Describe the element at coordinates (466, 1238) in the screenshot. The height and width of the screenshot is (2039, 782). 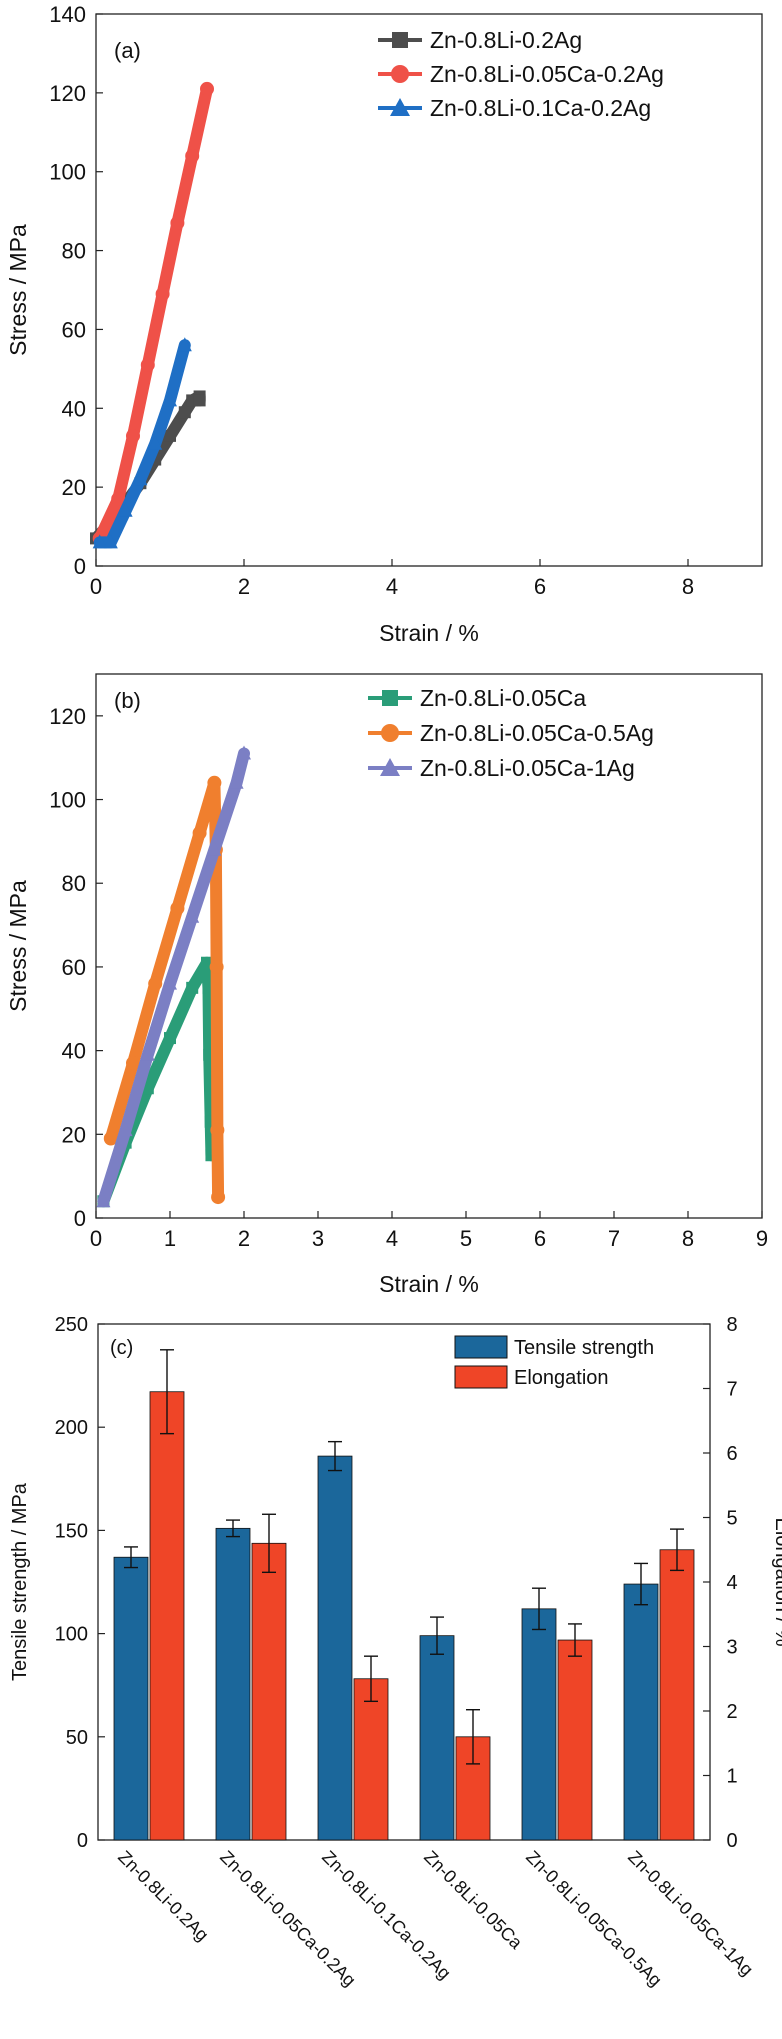
I see `x-tick-label: 5` at that location.